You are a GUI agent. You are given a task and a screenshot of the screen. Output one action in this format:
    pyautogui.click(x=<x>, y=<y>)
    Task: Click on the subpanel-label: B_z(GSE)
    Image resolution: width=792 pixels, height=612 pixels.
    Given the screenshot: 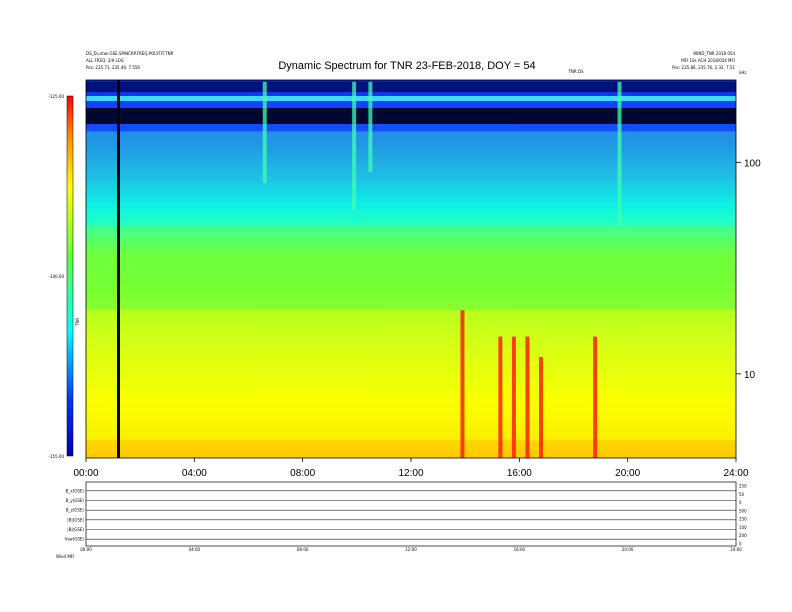 What is the action you would take?
    pyautogui.click(x=75, y=510)
    